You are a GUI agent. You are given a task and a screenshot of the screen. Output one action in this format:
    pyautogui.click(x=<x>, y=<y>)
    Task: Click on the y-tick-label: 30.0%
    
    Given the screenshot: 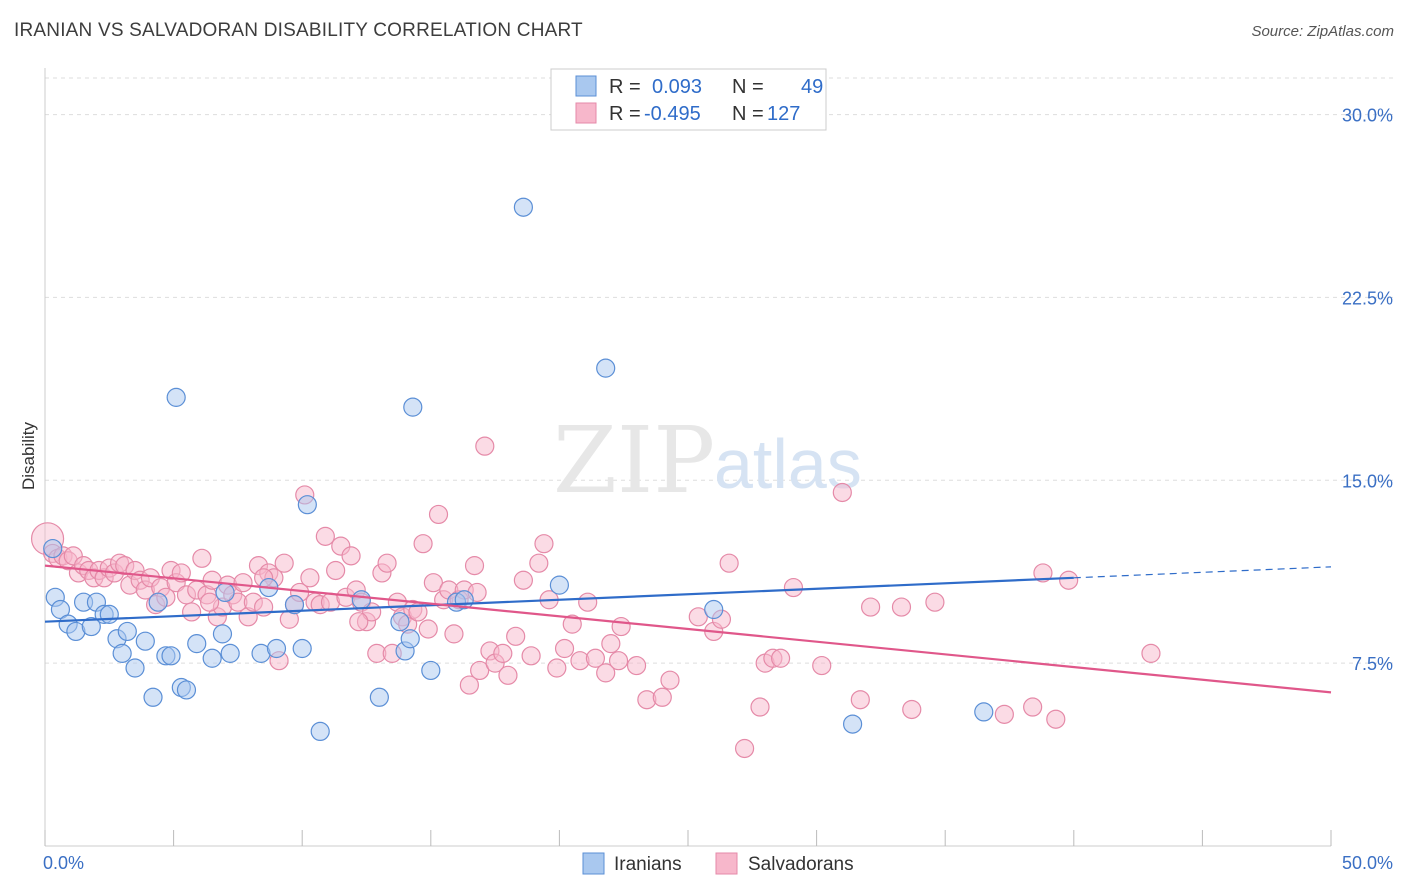 What is the action you would take?
    pyautogui.click(x=1367, y=116)
    